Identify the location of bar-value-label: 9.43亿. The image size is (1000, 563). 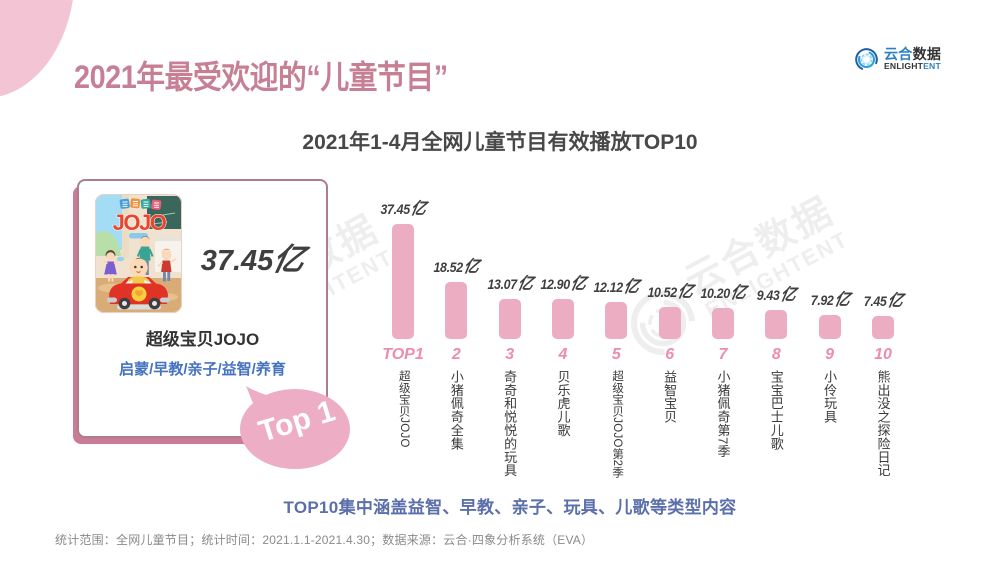
(777, 295).